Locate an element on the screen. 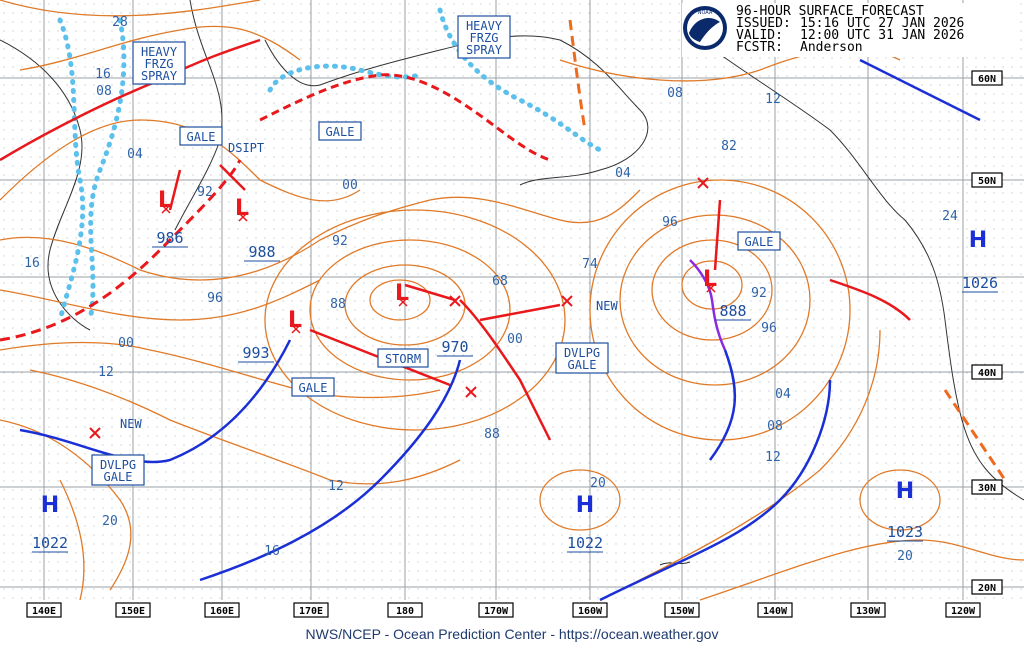 The width and height of the screenshot is (1024, 652). storm-box is located at coordinates (403, 358).